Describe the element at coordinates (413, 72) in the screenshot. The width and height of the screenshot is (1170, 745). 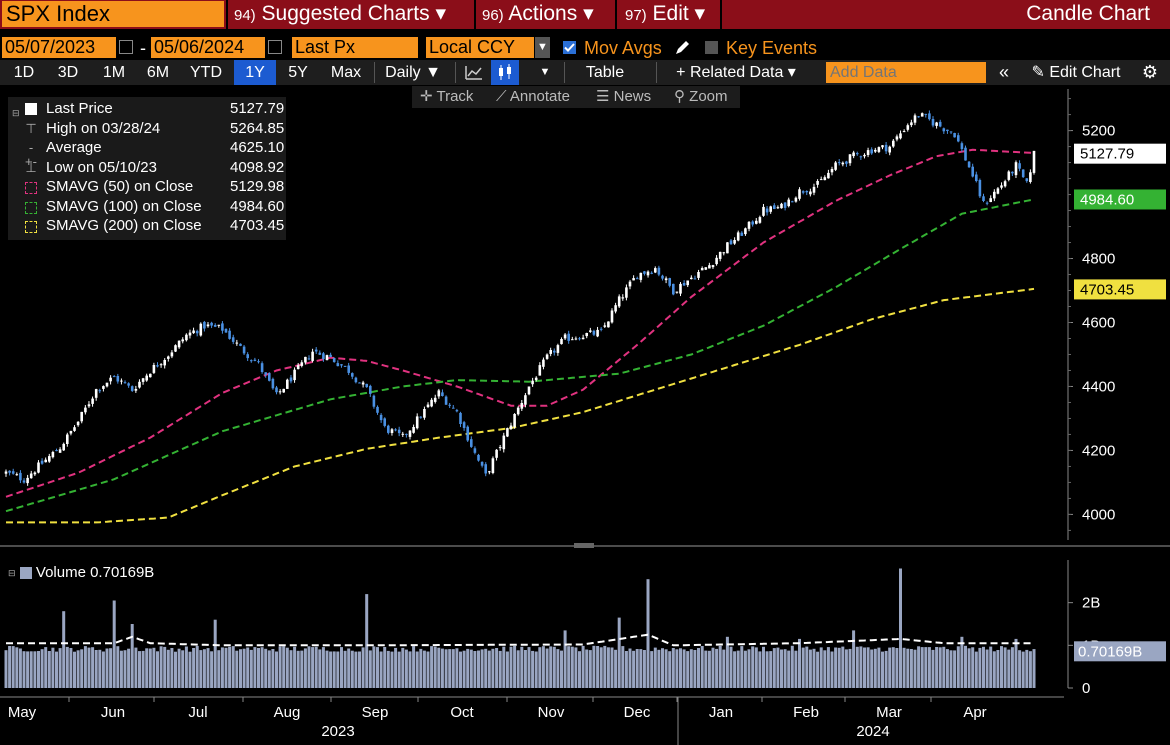
I see `frequency-select: Daily ▼` at that location.